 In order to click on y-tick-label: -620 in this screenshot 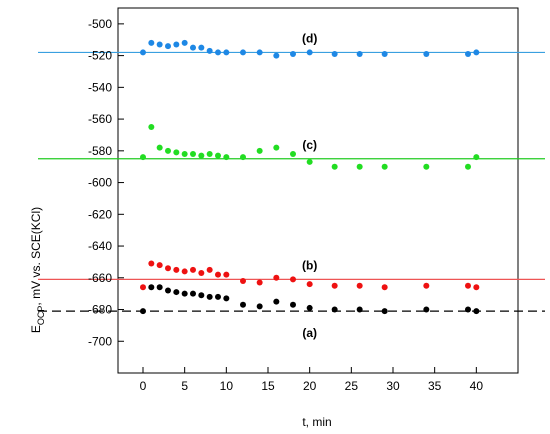, I will do `click(100, 214)`.